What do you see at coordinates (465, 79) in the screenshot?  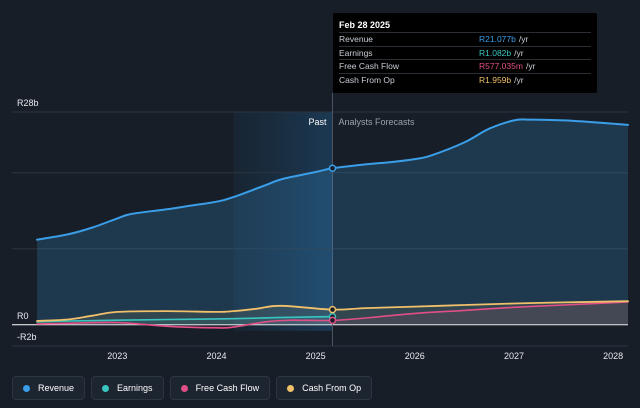 I see `tooltip-row-cfo: Cash From Op R1.959b /yr` at bounding box center [465, 79].